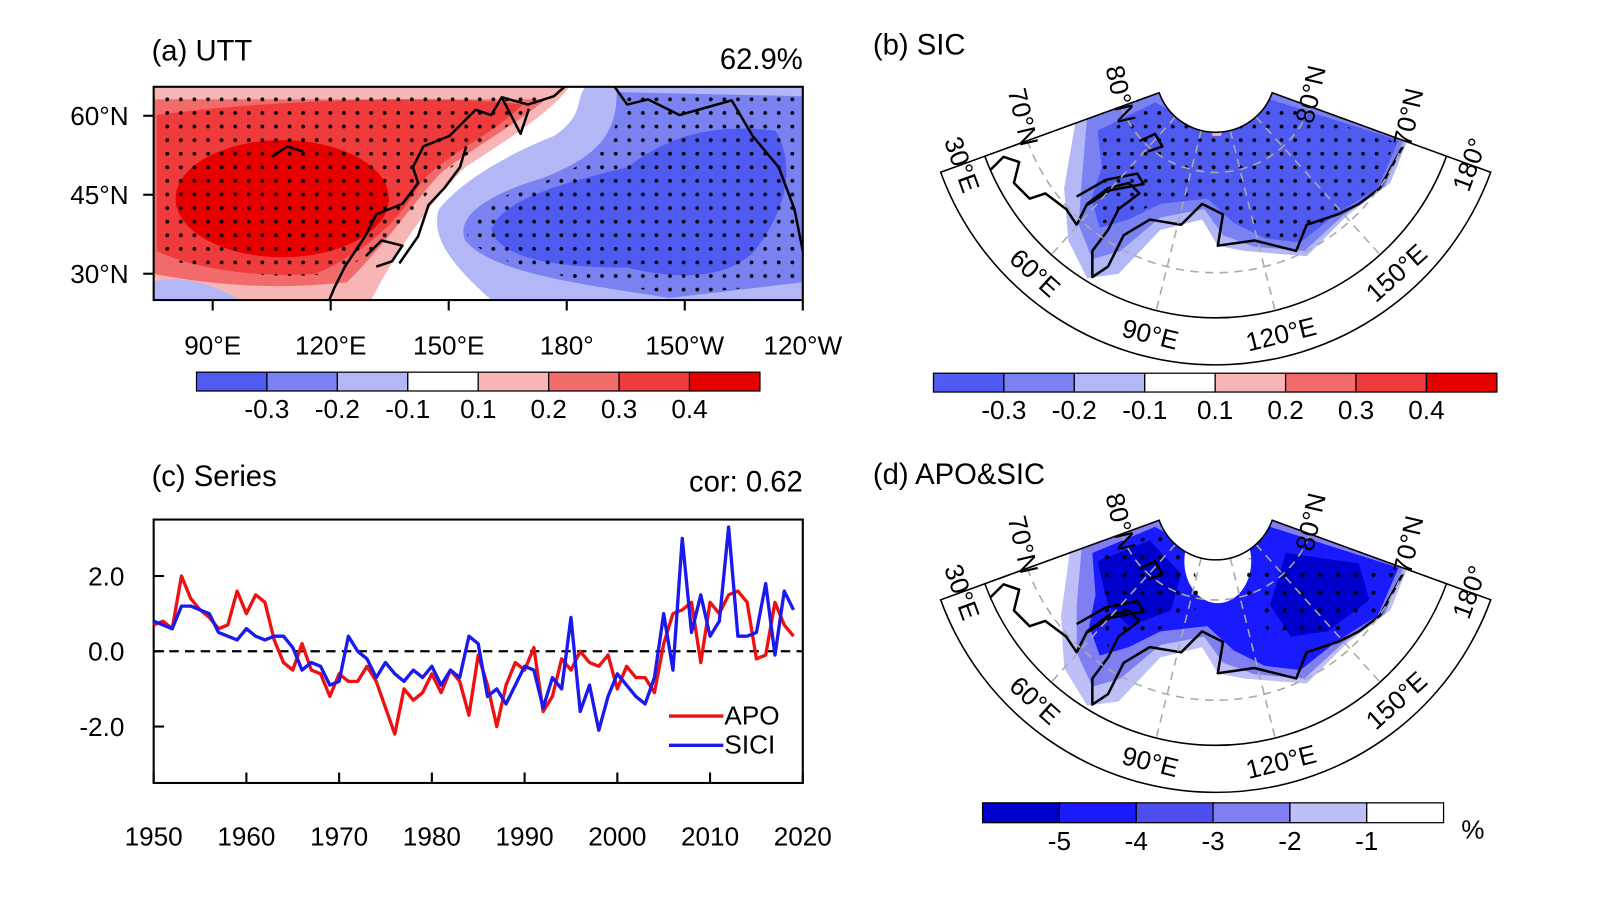  I want to click on y-tick-label: 60°N, so click(99, 116).